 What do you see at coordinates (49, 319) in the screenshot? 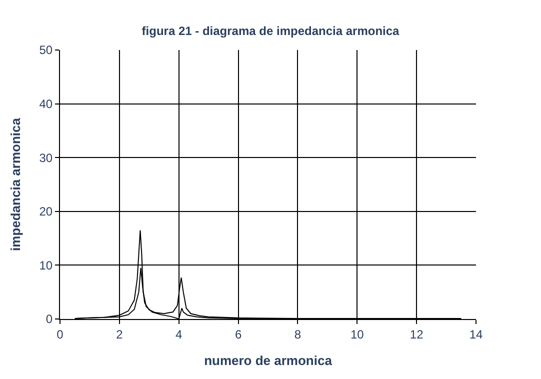
I see `y-tick-label: 0` at bounding box center [49, 319].